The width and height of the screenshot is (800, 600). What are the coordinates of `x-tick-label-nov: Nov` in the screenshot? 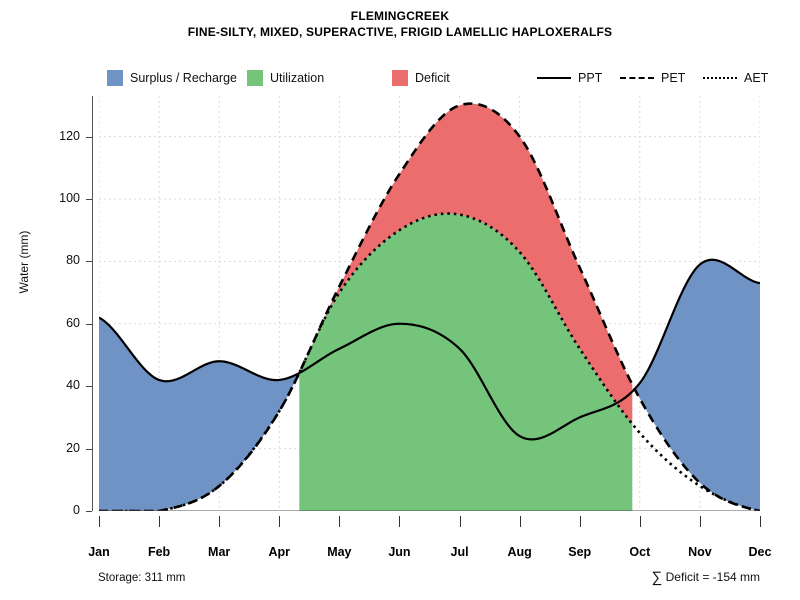 It's located at (700, 552).